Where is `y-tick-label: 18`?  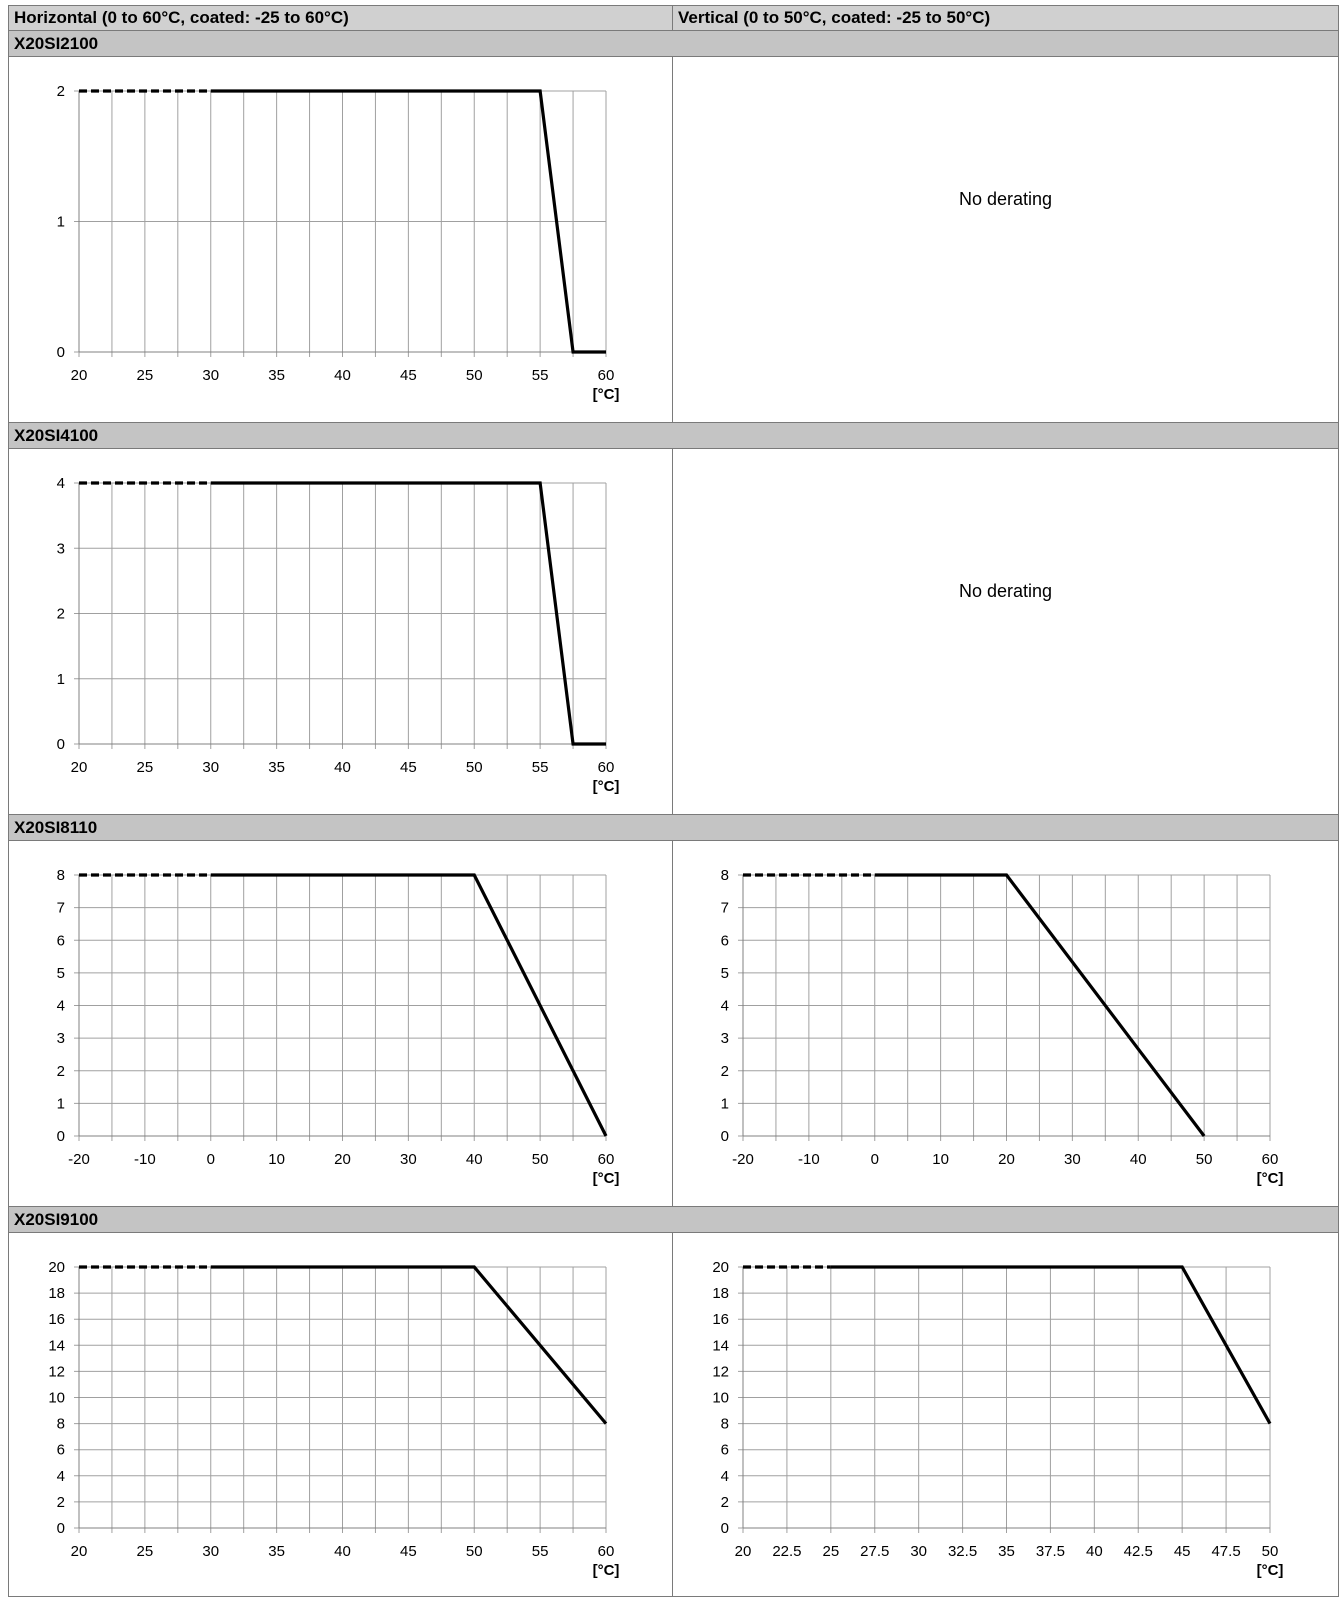
y-tick-label: 18 is located at coordinates (56, 1293).